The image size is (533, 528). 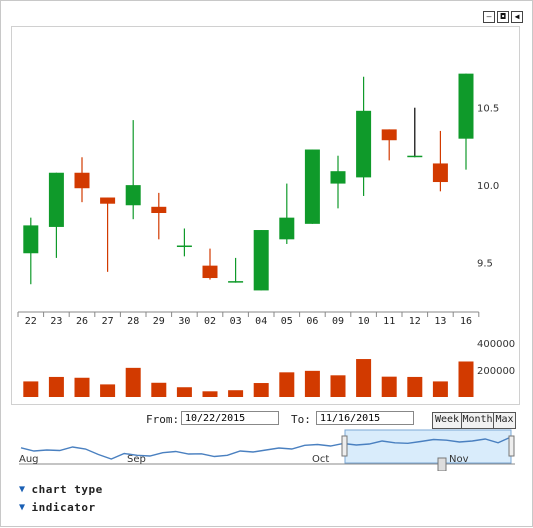 What do you see at coordinates (364, 321) in the screenshot?
I see `x-tick-label: 10` at bounding box center [364, 321].